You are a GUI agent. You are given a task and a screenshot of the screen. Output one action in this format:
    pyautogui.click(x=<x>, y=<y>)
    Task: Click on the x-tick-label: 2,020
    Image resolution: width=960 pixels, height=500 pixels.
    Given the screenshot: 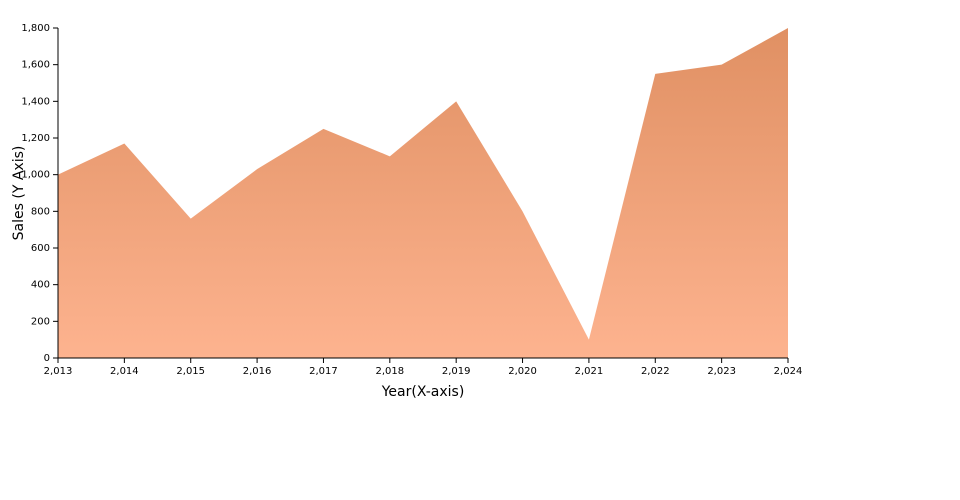 What is the action you would take?
    pyautogui.click(x=522, y=371)
    